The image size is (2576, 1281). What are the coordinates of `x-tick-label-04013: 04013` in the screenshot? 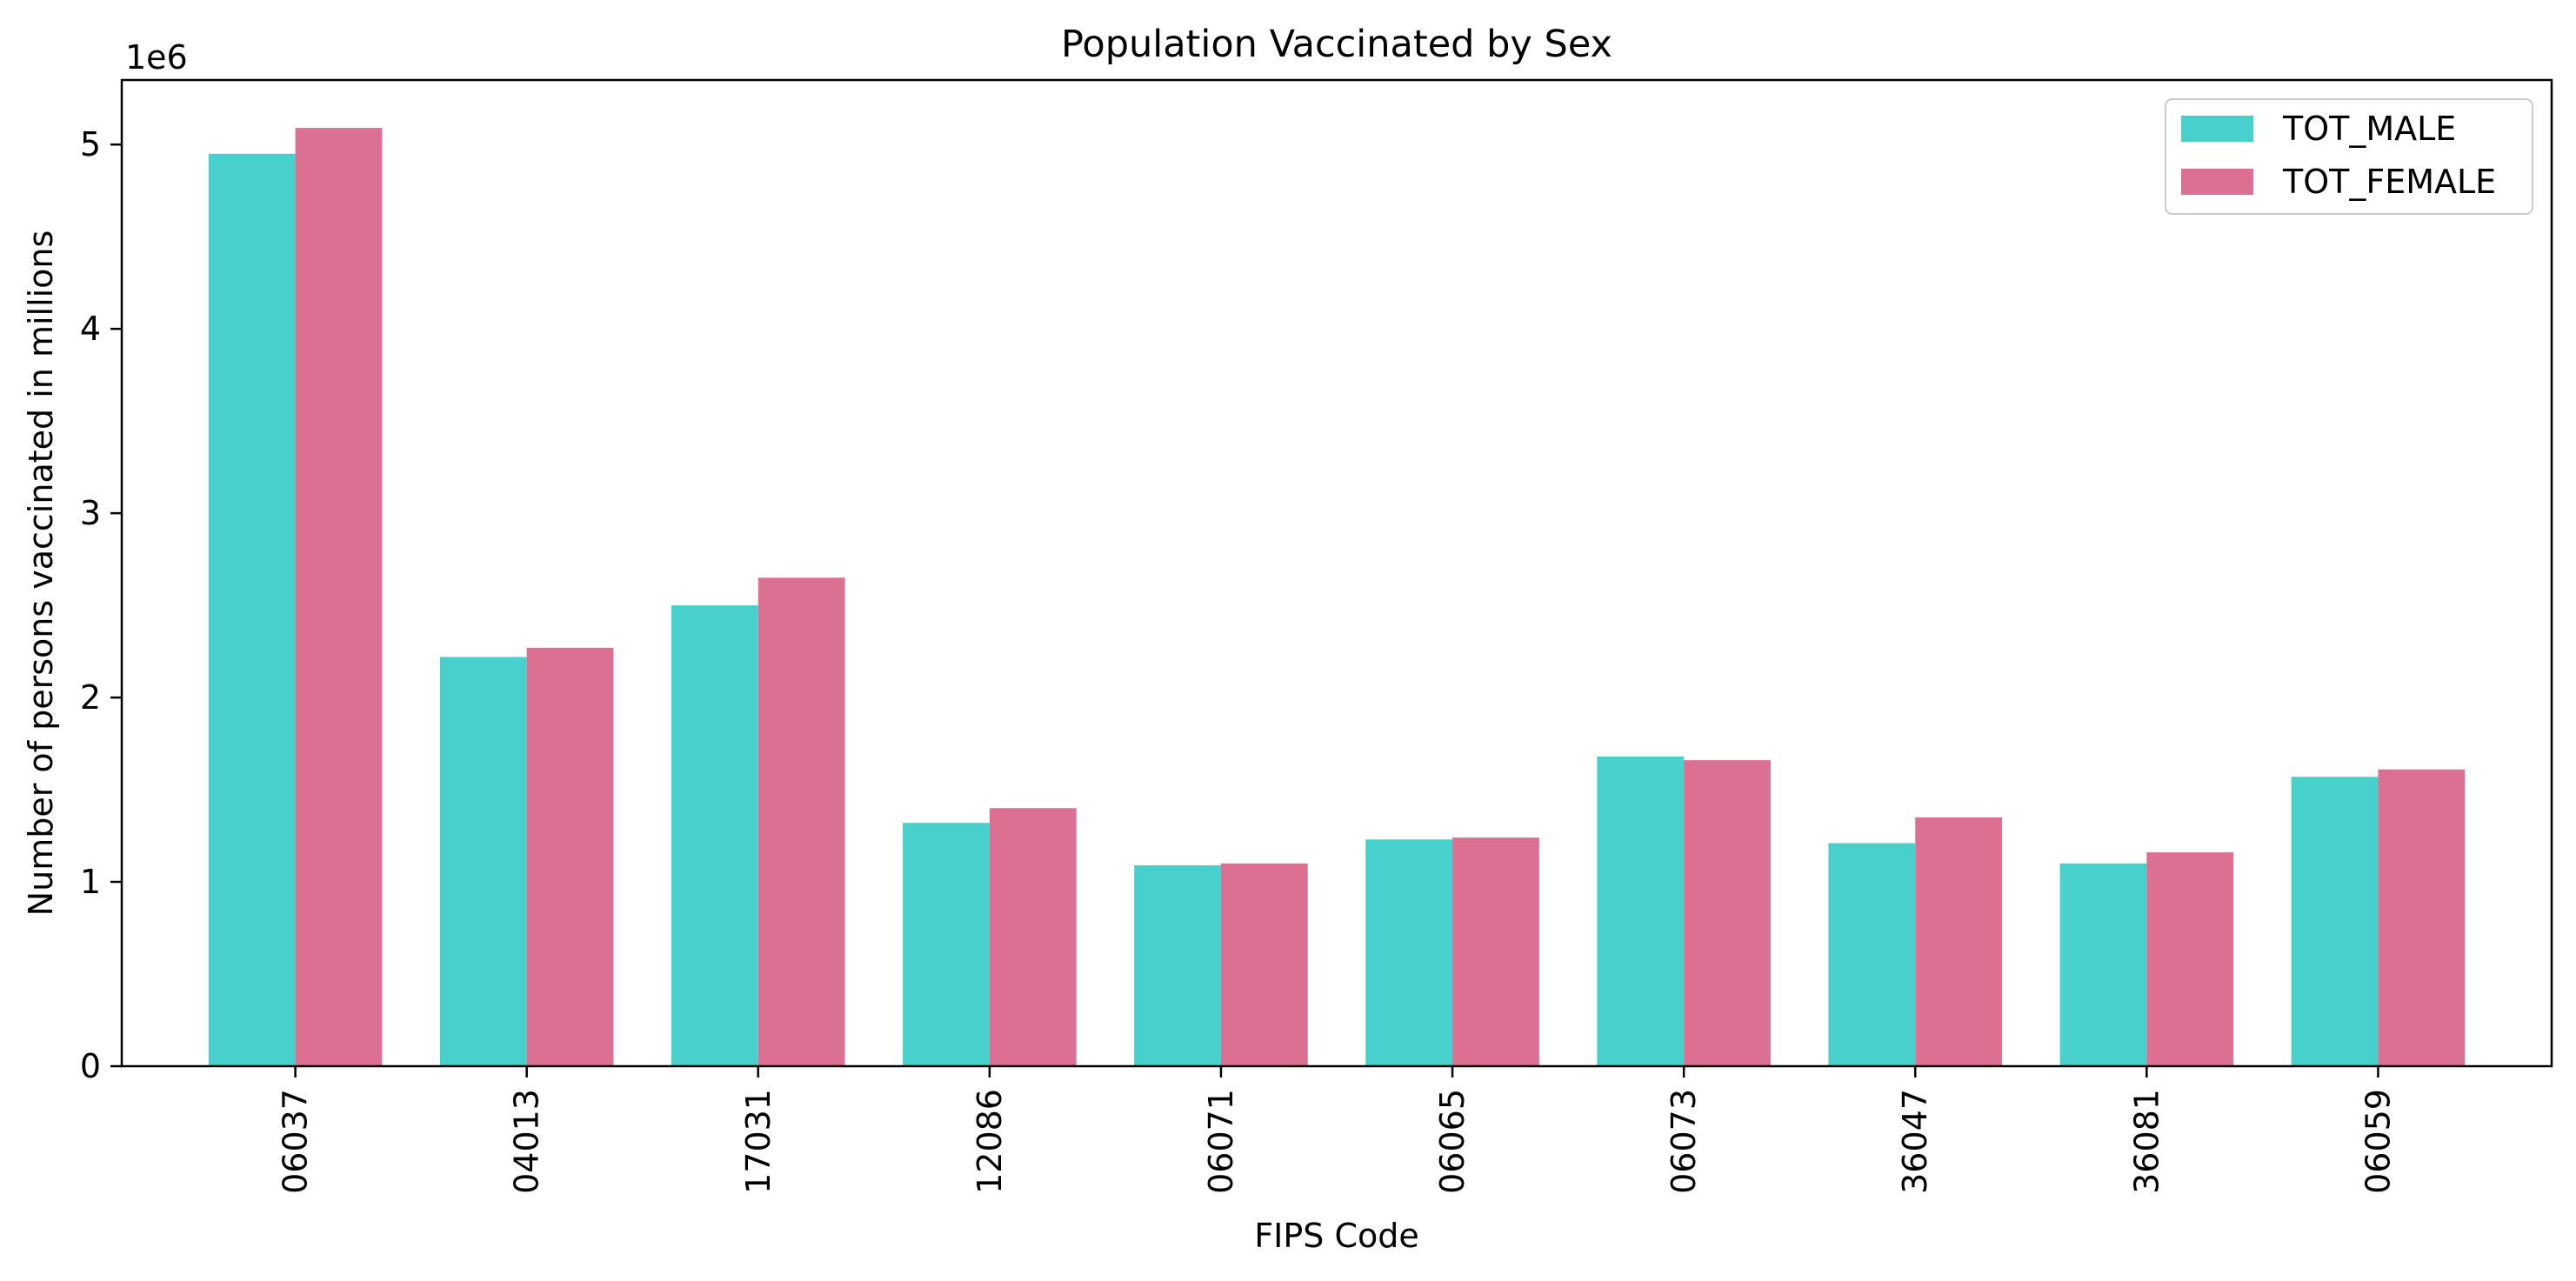 It's located at (527, 1141).